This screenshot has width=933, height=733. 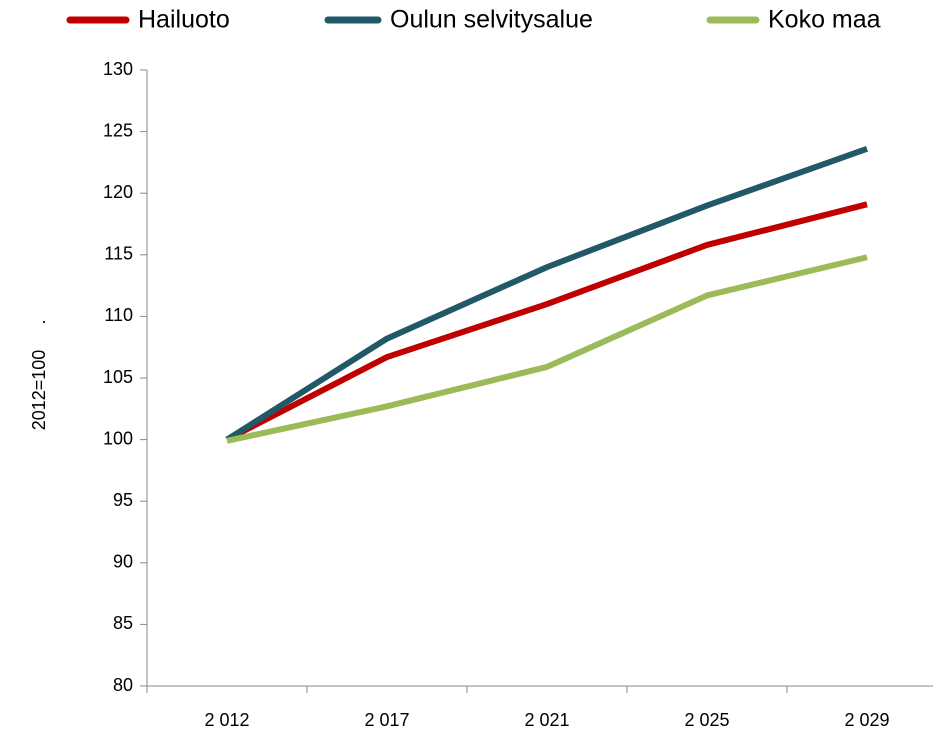 What do you see at coordinates (118, 254) in the screenshot?
I see `y-tick-label: 115` at bounding box center [118, 254].